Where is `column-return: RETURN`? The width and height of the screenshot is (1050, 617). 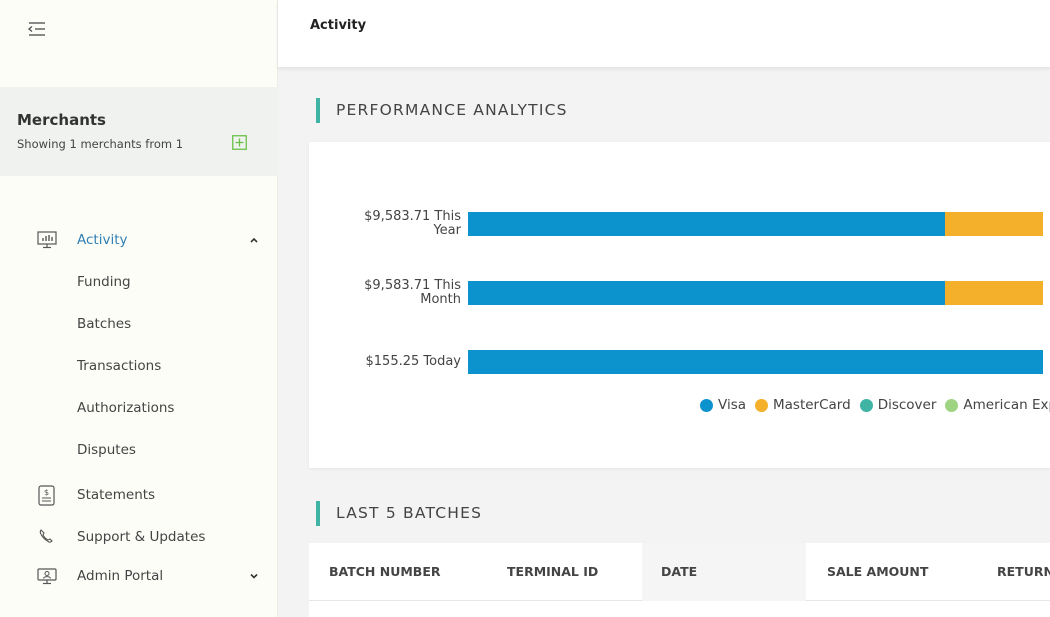 column-return: RETURN is located at coordinates (1023, 571).